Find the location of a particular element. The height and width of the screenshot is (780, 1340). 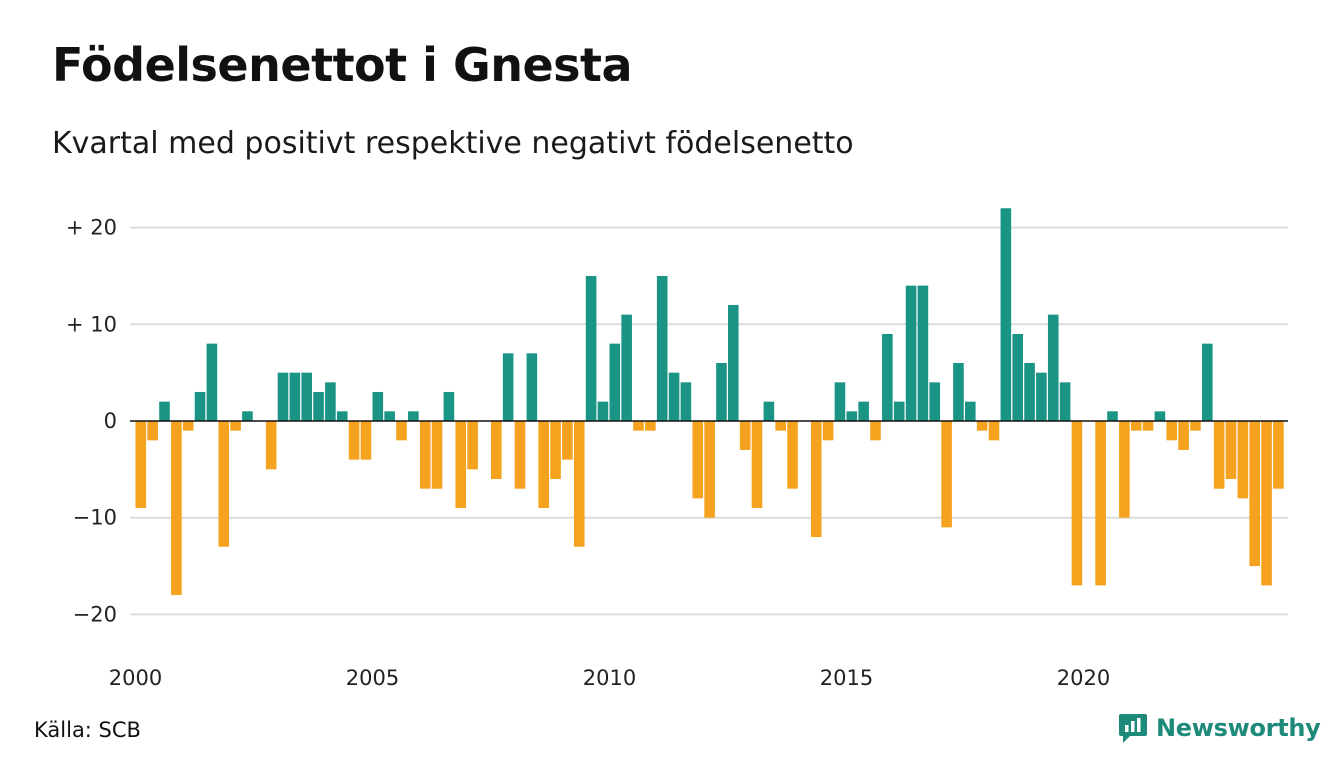

y-tick-label: + 20 is located at coordinates (91, 228).